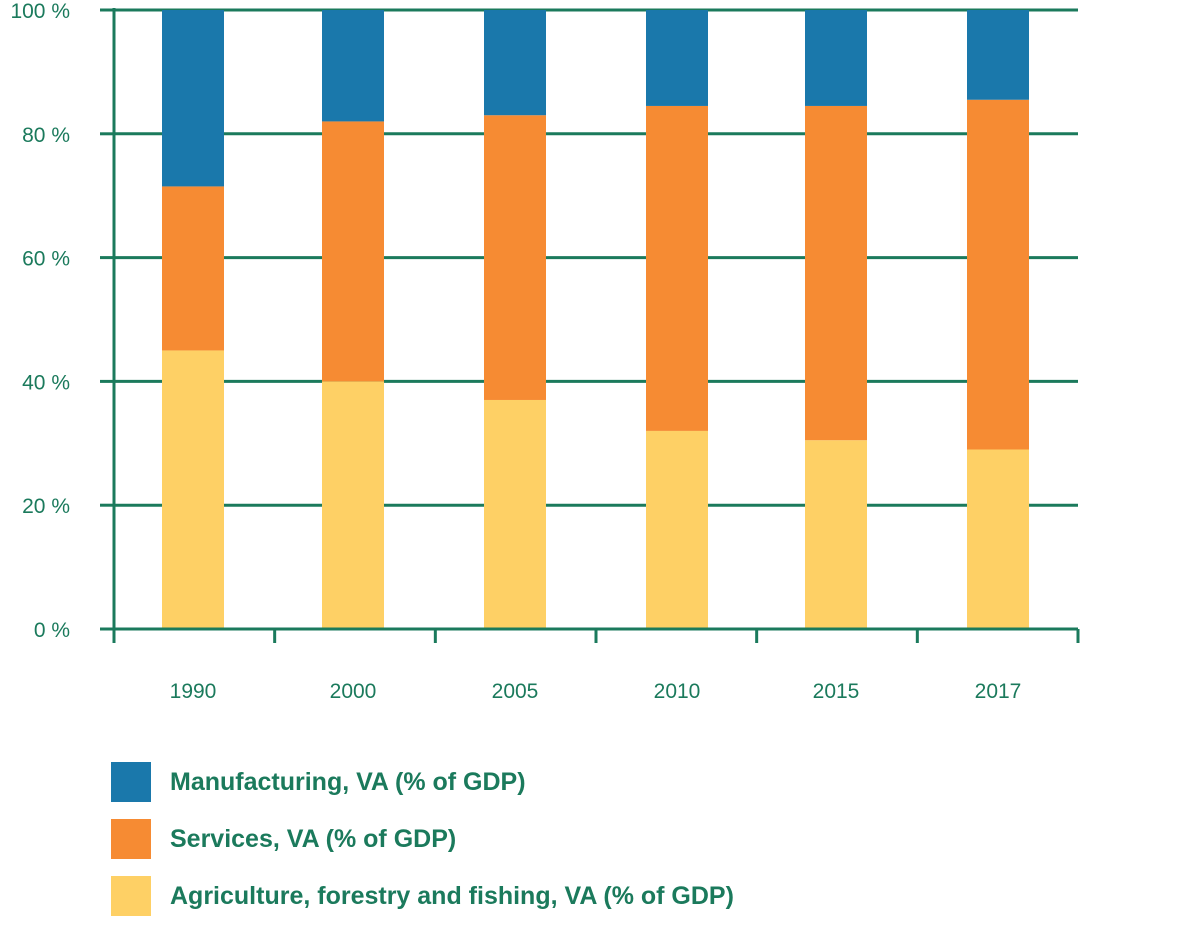 The height and width of the screenshot is (933, 1199). What do you see at coordinates (596, 691) in the screenshot?
I see `x-tick-labels: 1990 2000 2005 2010 2015 2017` at bounding box center [596, 691].